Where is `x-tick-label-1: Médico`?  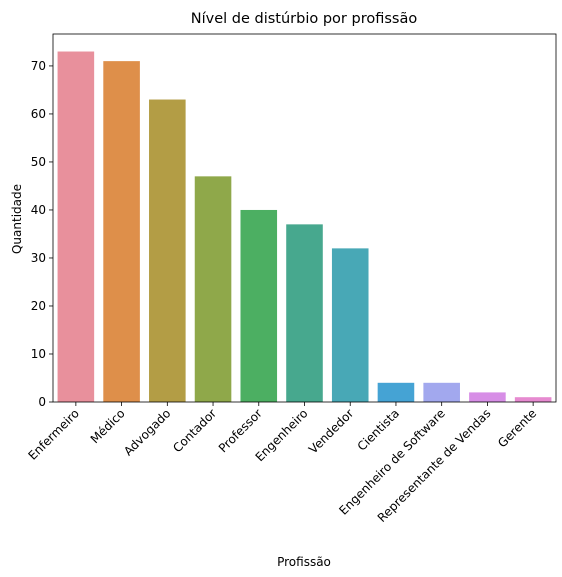
x-tick-label-1: Médico is located at coordinates (108, 426).